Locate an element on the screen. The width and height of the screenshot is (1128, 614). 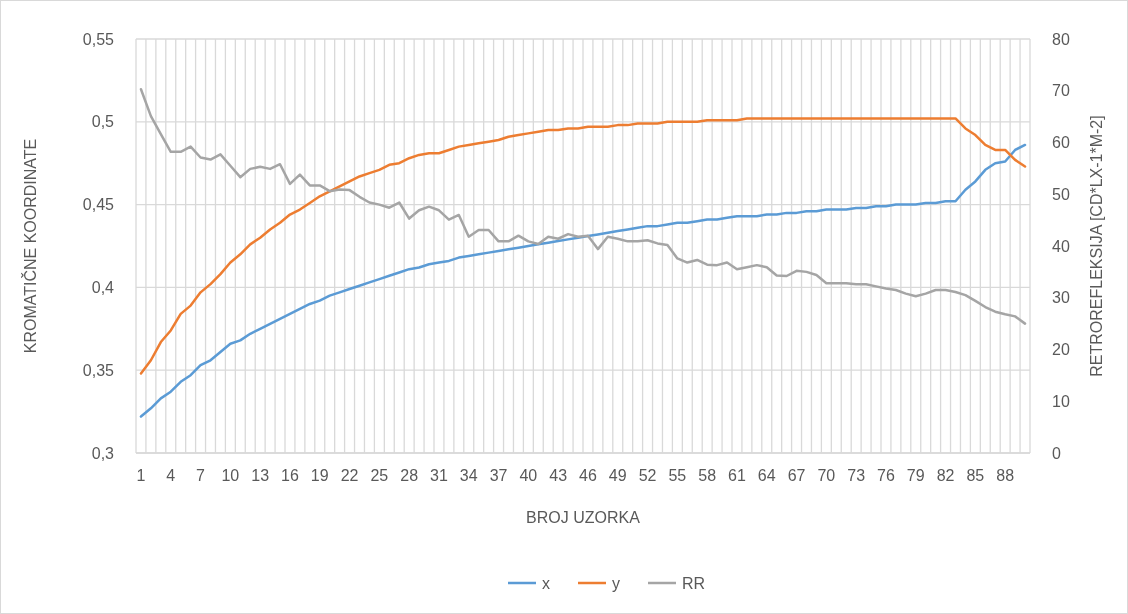
x-tick-label: 22 is located at coordinates (349, 475).